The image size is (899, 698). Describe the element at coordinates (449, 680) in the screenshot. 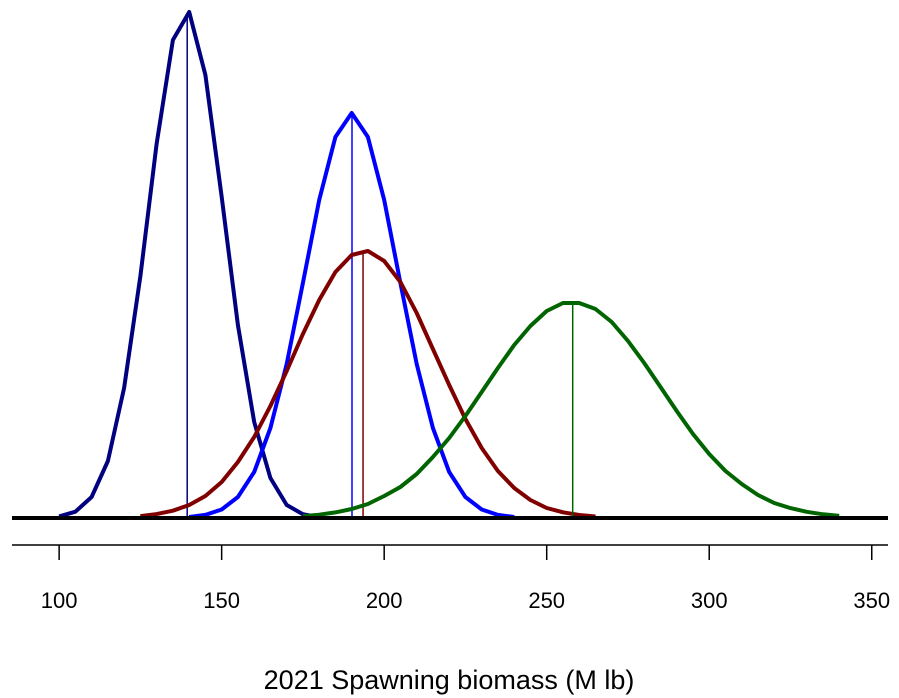

I see `x-axis-label: 2021 Spawning biomass (M lb)` at that location.